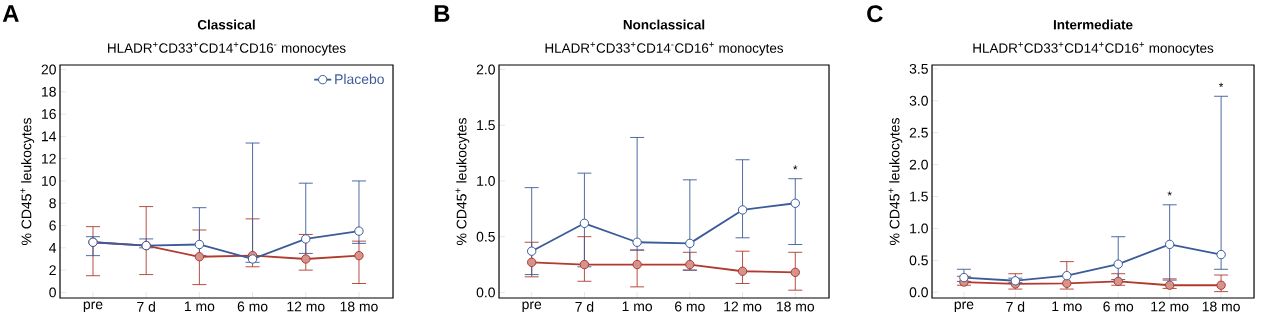 Image resolution: width=1264 pixels, height=323 pixels. Describe the element at coordinates (52, 270) in the screenshot. I see `y-tick-label: 2` at that location.